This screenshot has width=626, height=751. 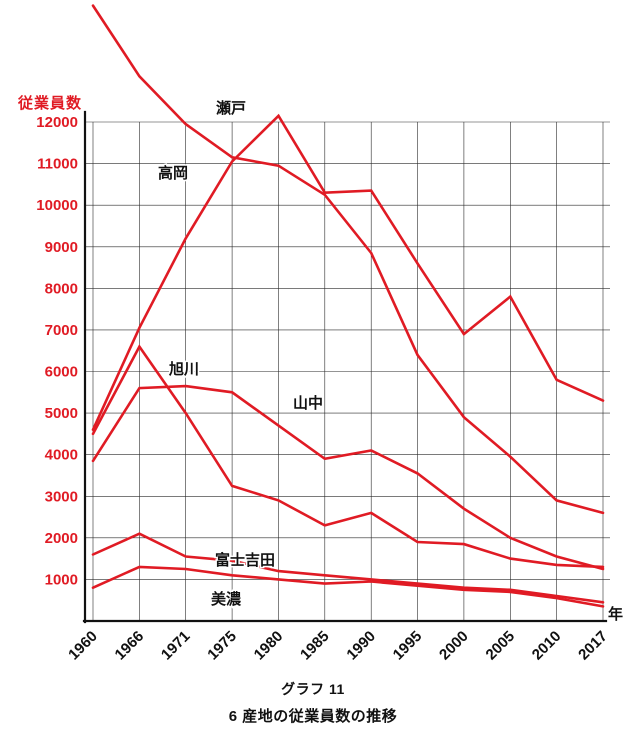 I want to click on x-tick-label: 2000, so click(x=454, y=646).